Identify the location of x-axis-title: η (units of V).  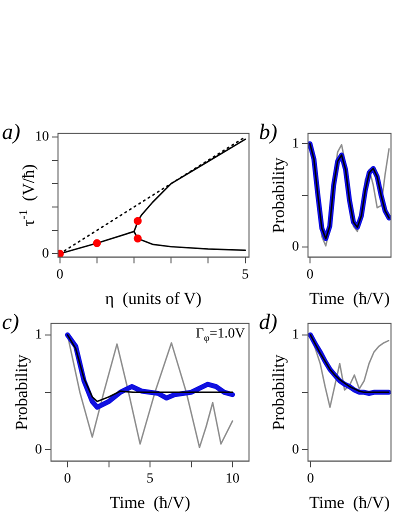
(153, 298).